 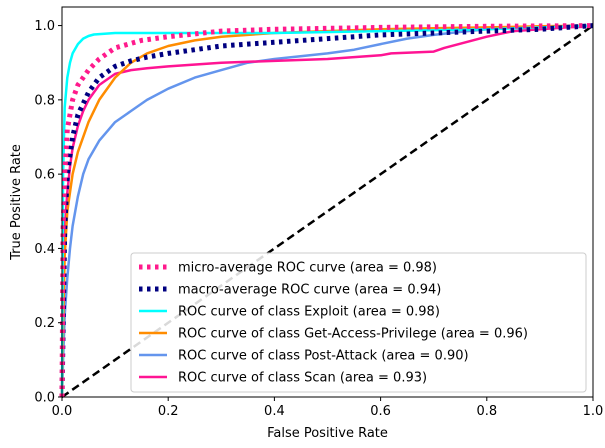 What do you see at coordinates (593, 411) in the screenshot?
I see `x-tick-label: 1.0` at bounding box center [593, 411].